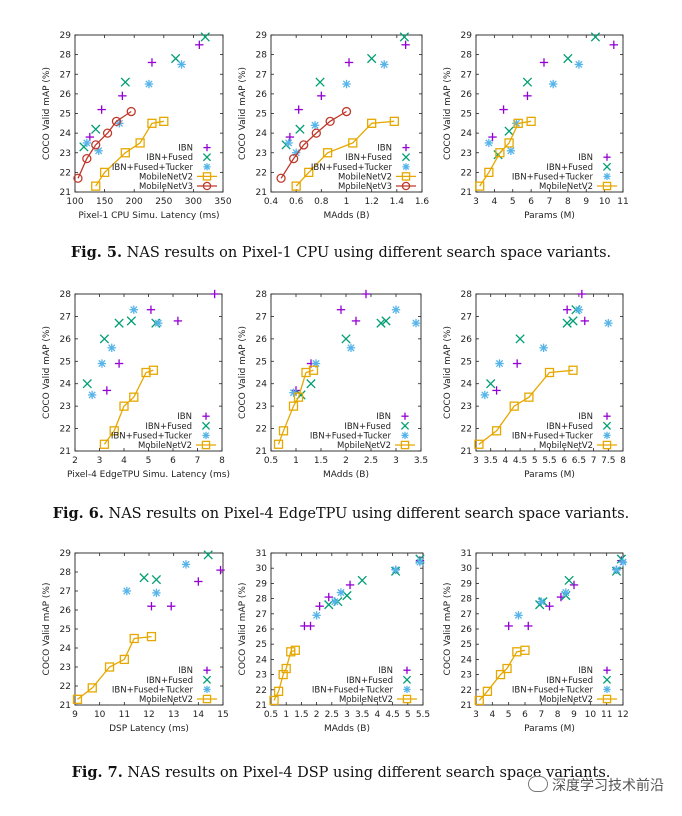 This screenshot has width=682, height=816. What do you see at coordinates (185, 671) in the screenshot?
I see `legend-label-ibn: IBN` at bounding box center [185, 671].